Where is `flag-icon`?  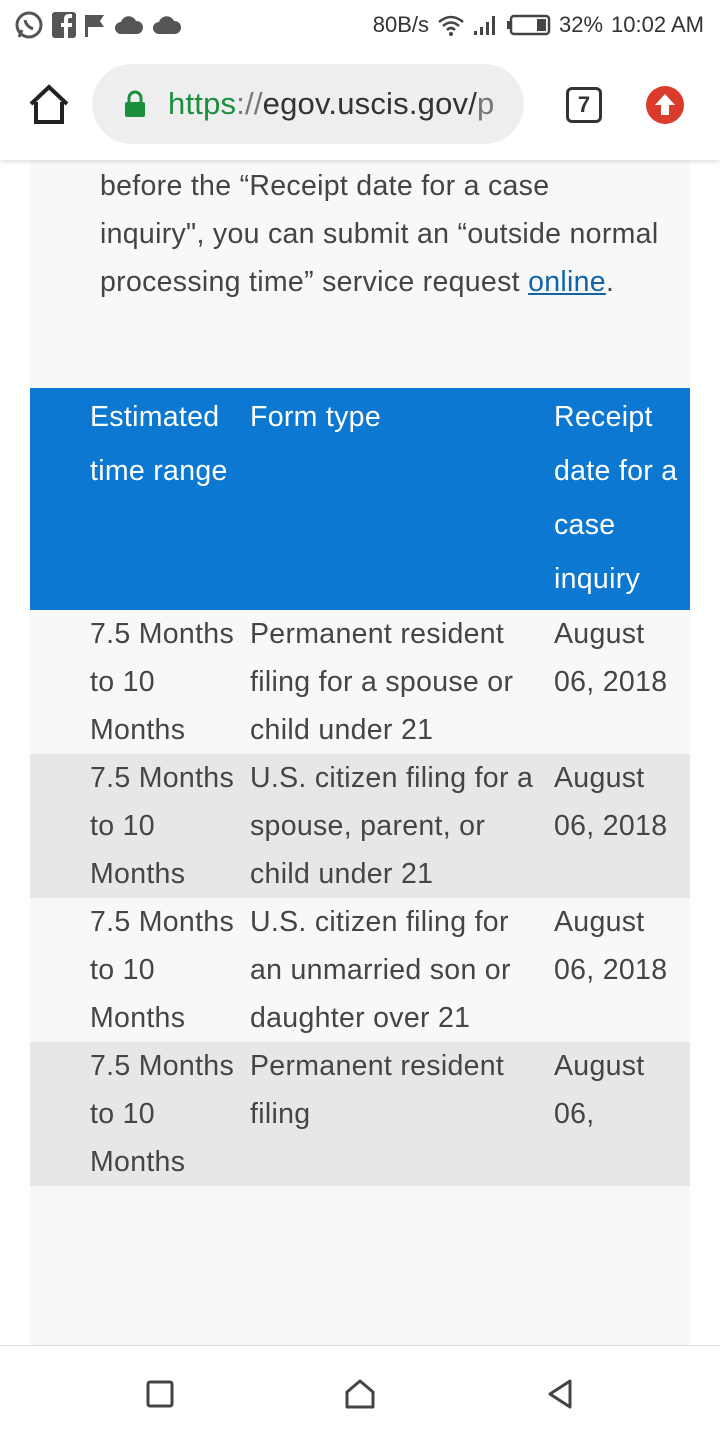 flag-icon is located at coordinates (94, 26).